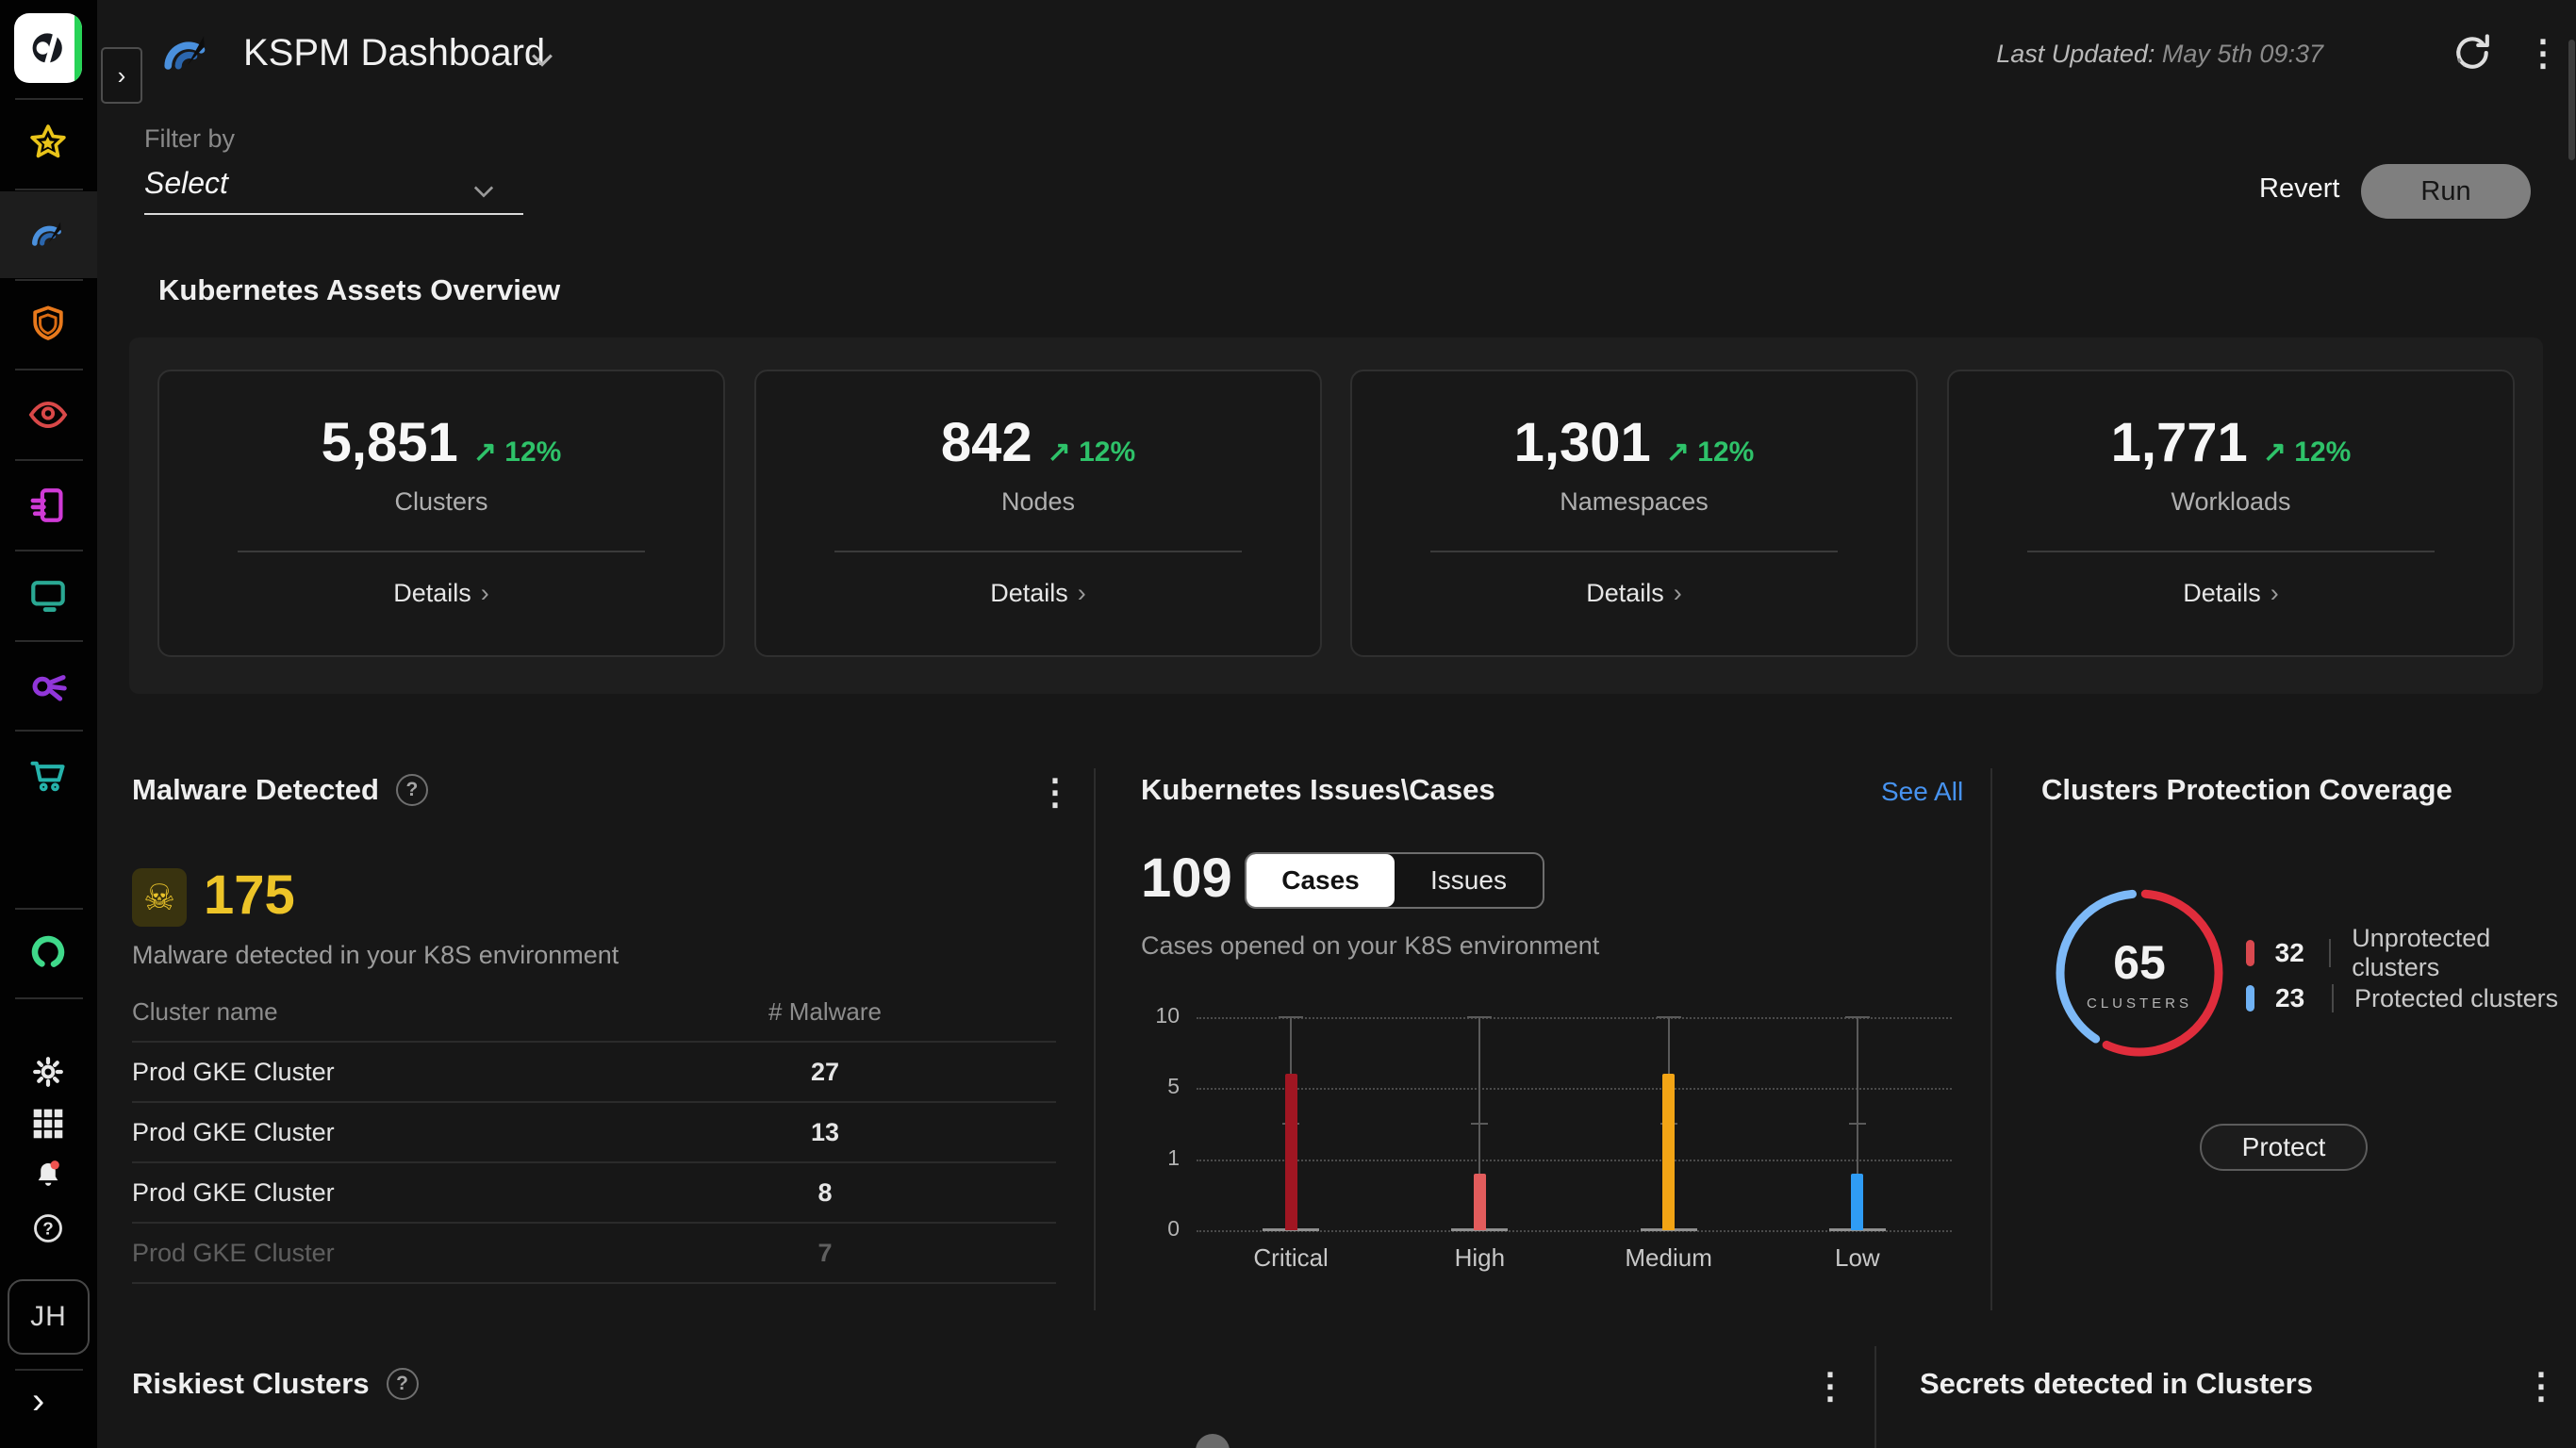  I want to click on logs-document-icon, so click(48, 505).